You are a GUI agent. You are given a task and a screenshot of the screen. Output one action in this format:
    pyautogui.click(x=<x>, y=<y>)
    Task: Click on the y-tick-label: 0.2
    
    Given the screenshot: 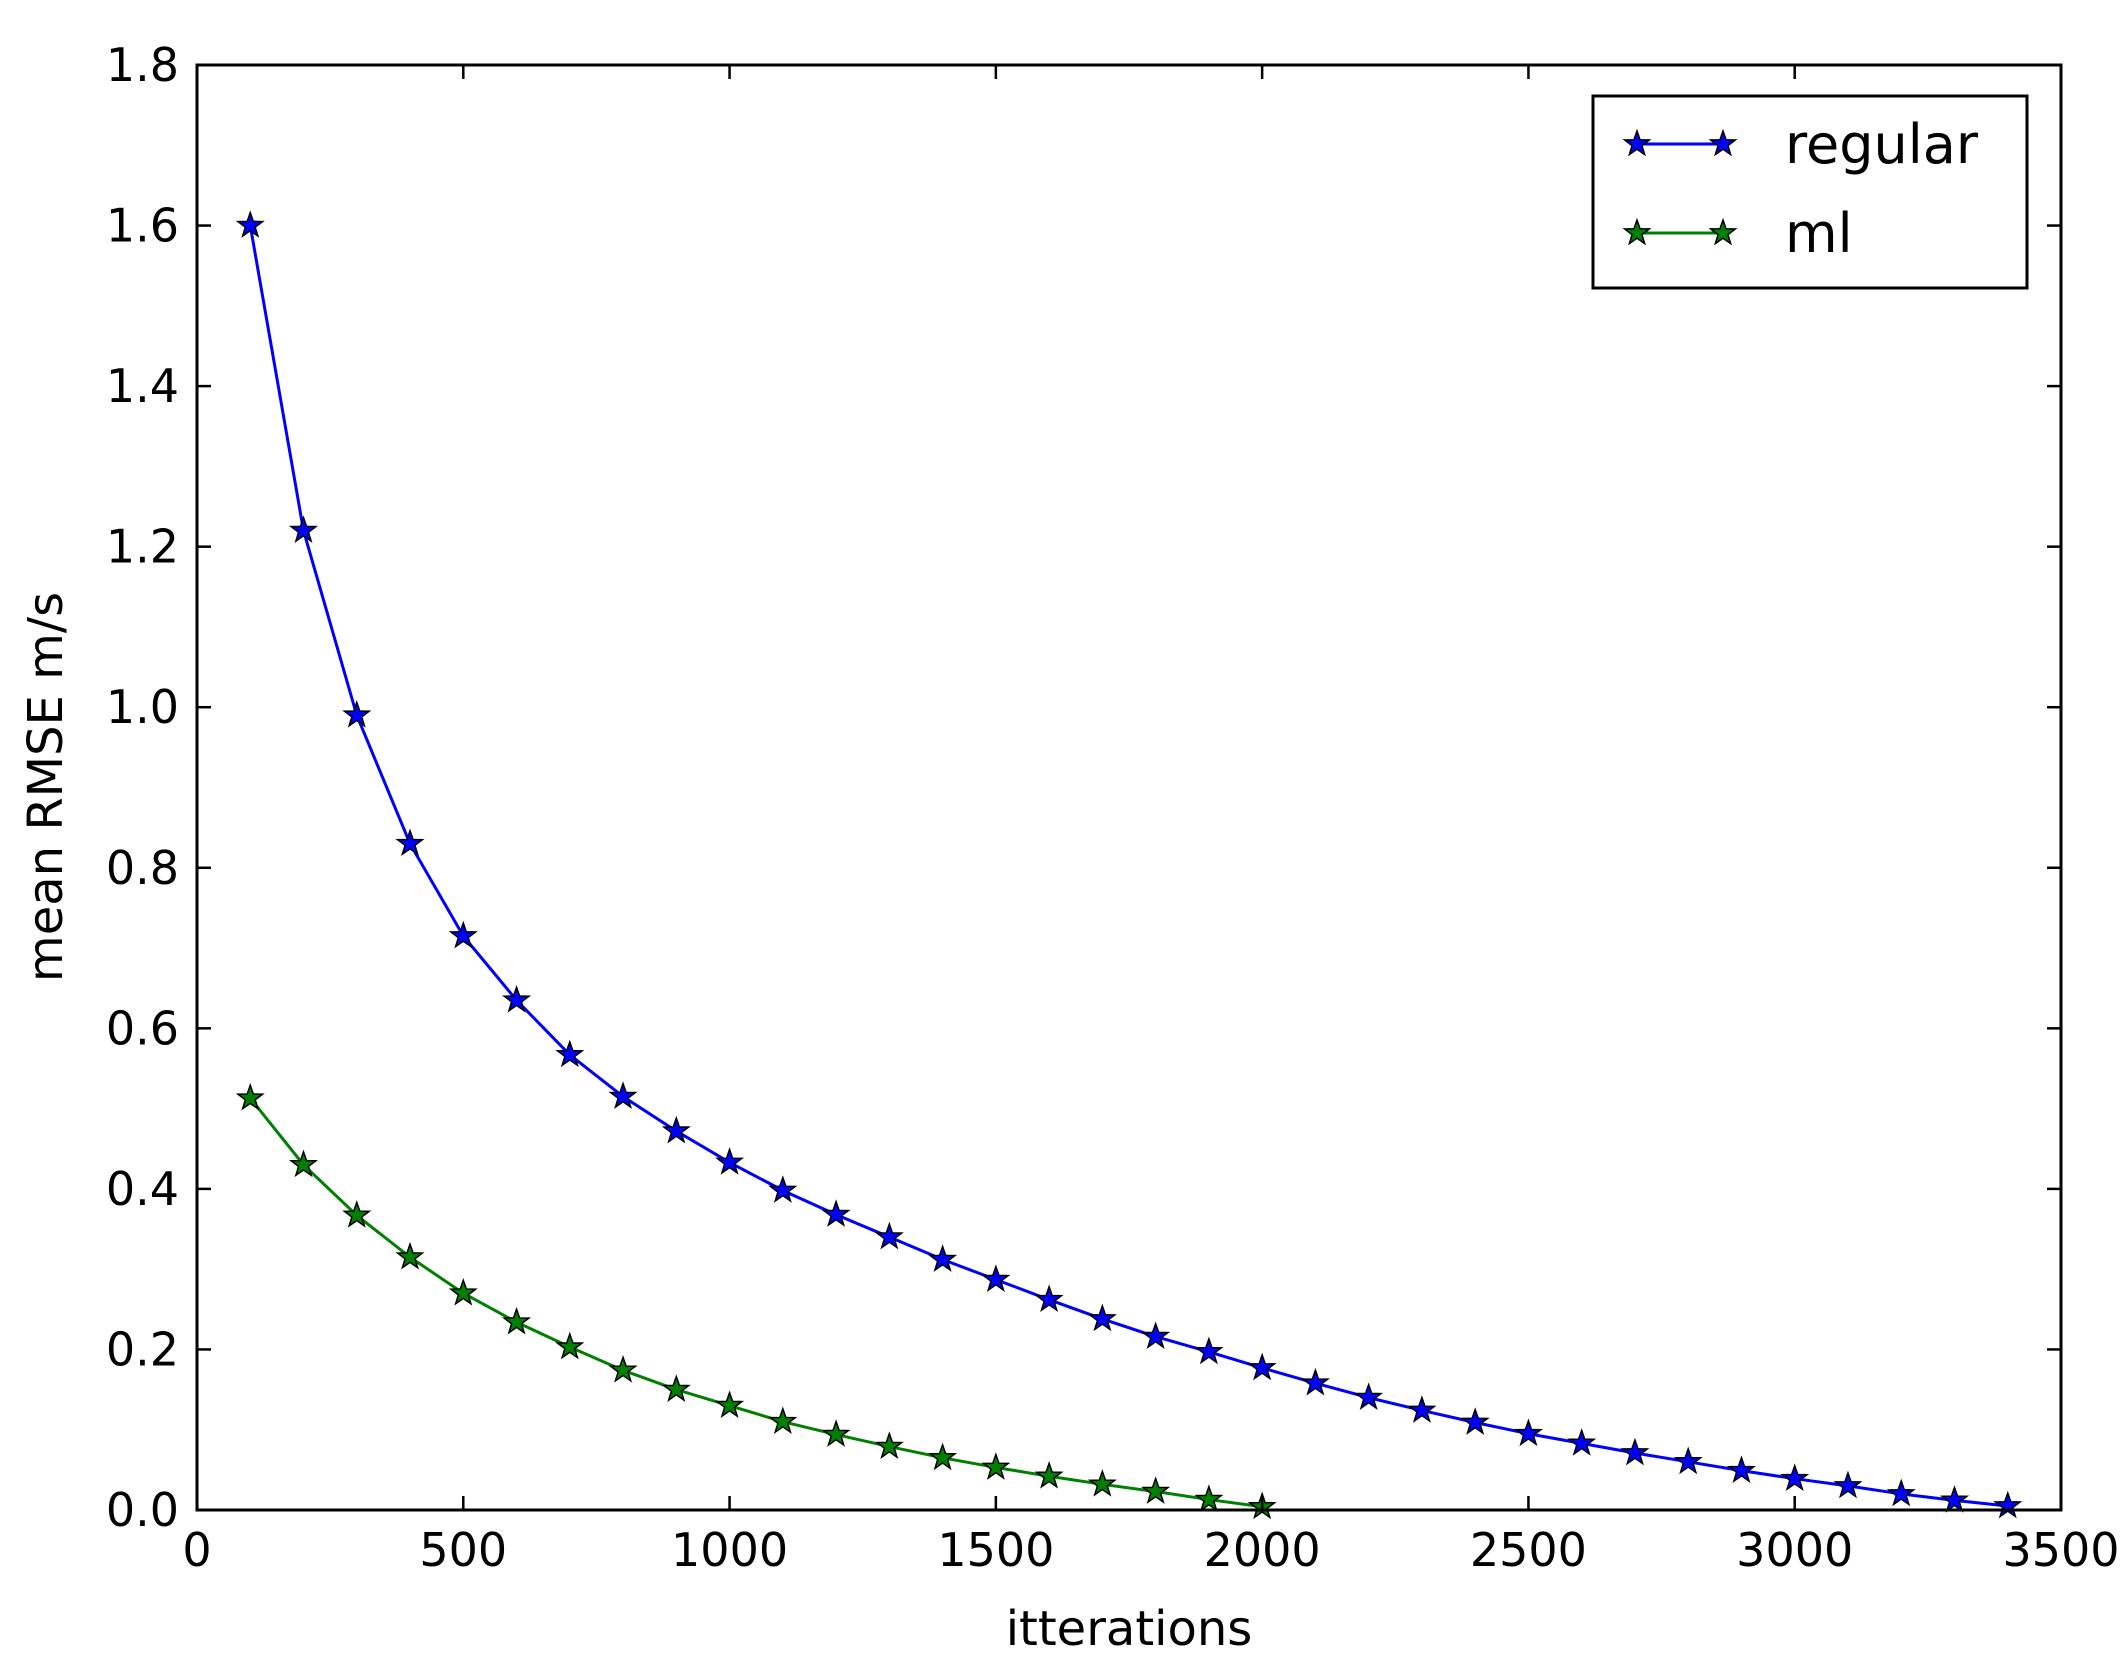 What is the action you would take?
    pyautogui.click(x=142, y=1349)
    